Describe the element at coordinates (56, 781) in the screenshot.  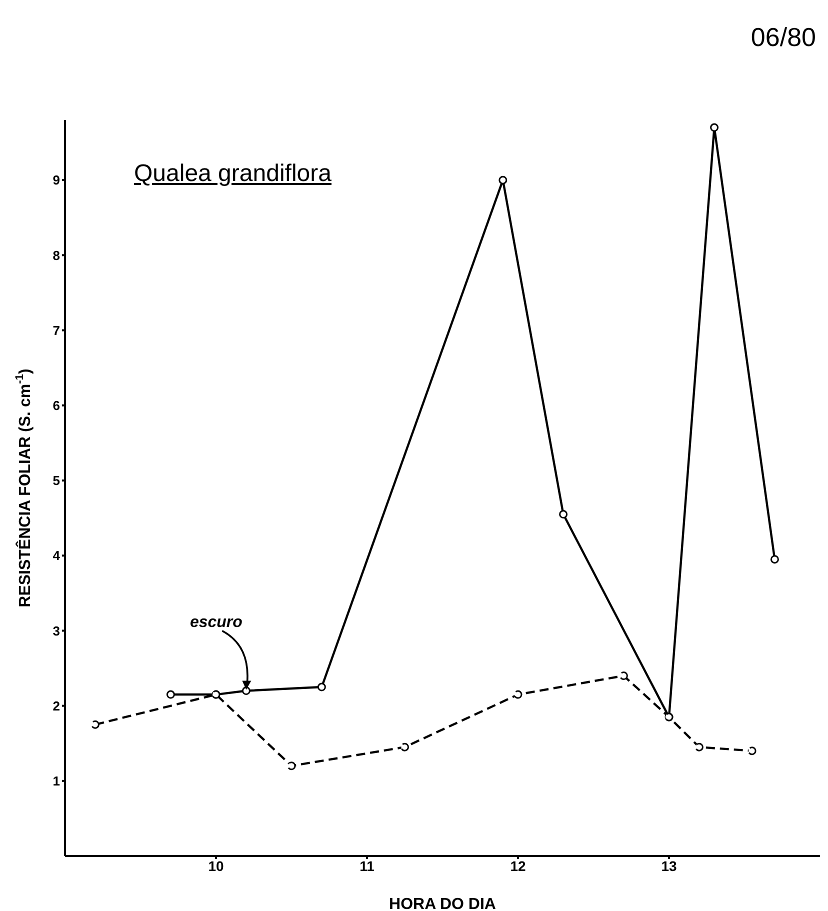
I see `y-tick-label: 1` at that location.